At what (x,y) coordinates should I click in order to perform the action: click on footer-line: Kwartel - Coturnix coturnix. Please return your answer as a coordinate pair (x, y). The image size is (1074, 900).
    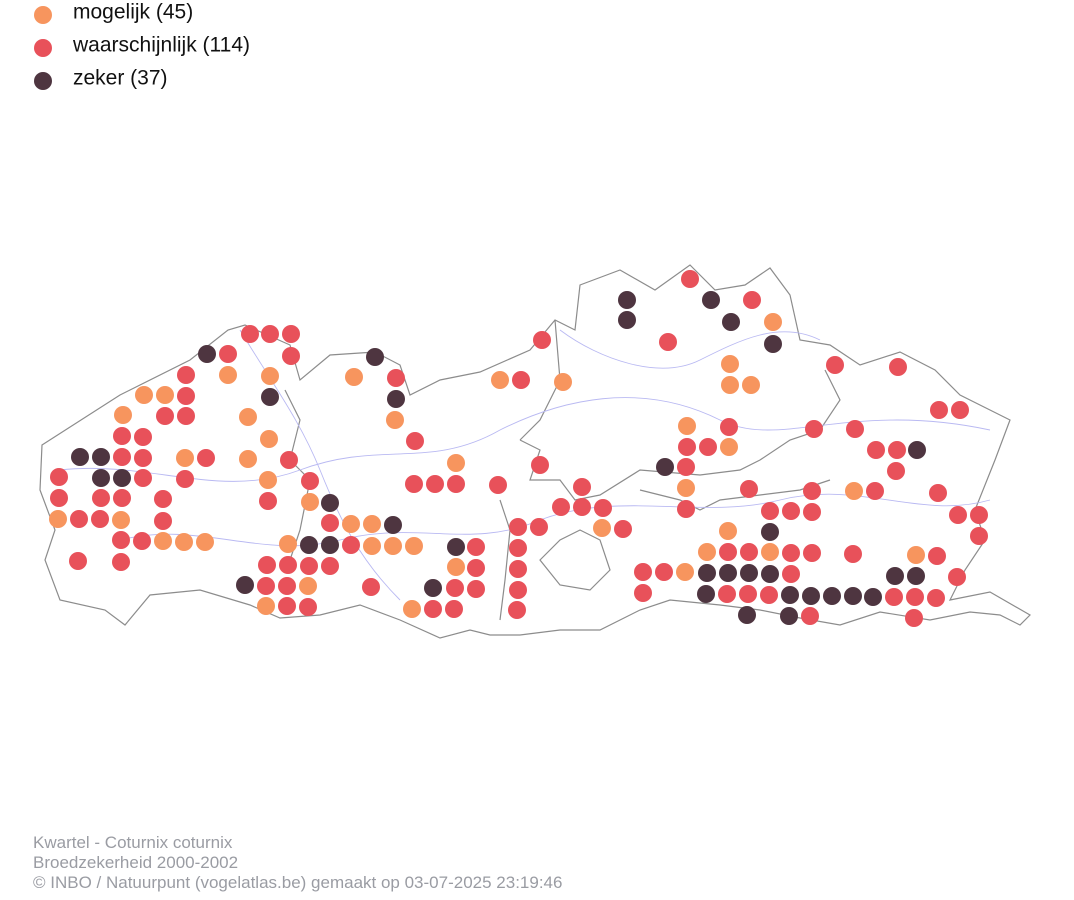
    Looking at the image, I should click on (133, 842).